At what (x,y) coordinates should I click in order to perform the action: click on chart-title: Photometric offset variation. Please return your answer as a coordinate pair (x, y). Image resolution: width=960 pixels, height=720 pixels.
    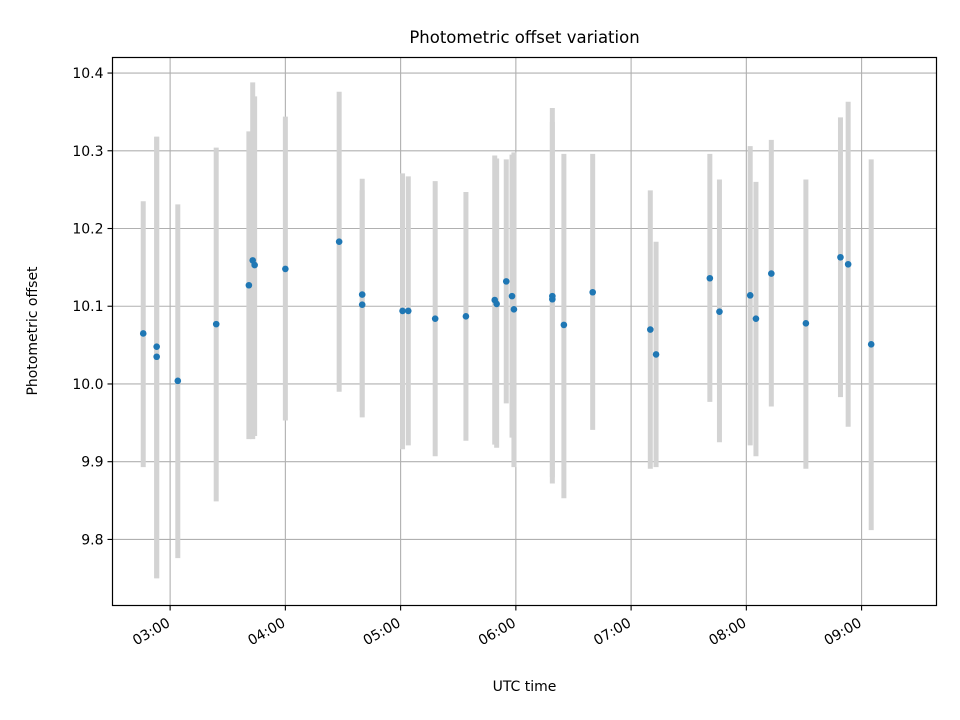
    Looking at the image, I should click on (524, 37).